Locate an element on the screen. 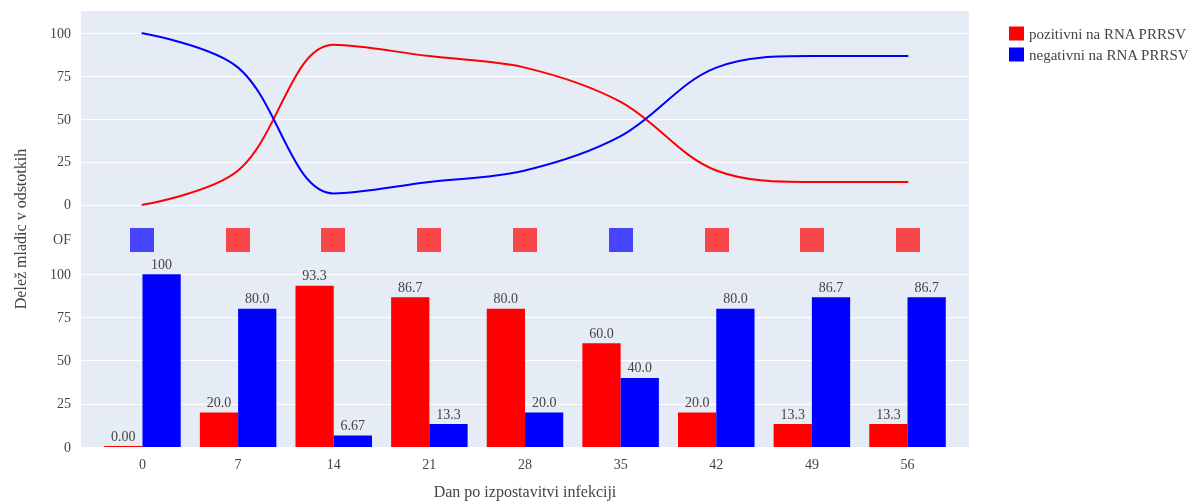 The image size is (1199, 502). x-tick-label: 56 is located at coordinates (907, 464).